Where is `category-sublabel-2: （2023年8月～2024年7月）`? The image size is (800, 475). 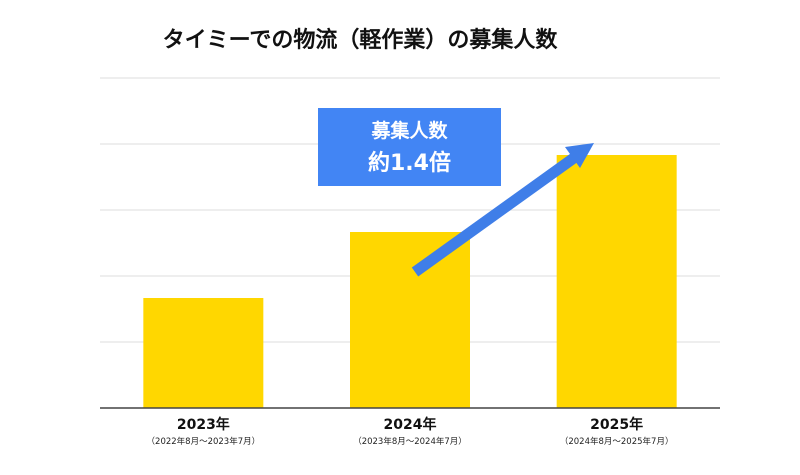
category-sublabel-2: （2023年8月～2024年7月） is located at coordinates (410, 441).